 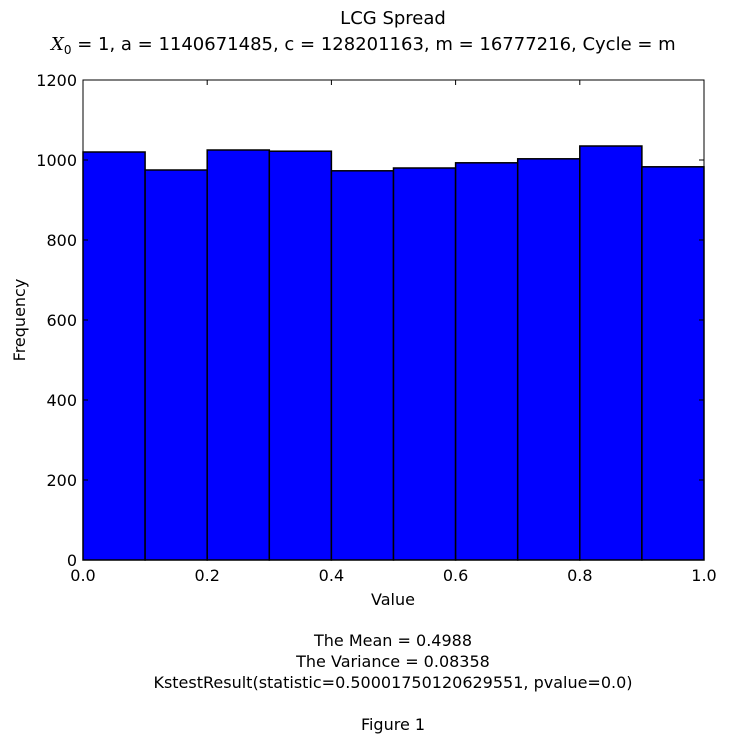 What do you see at coordinates (392, 640) in the screenshot?
I see `mean-annotation: The Mean = 0.4988` at bounding box center [392, 640].